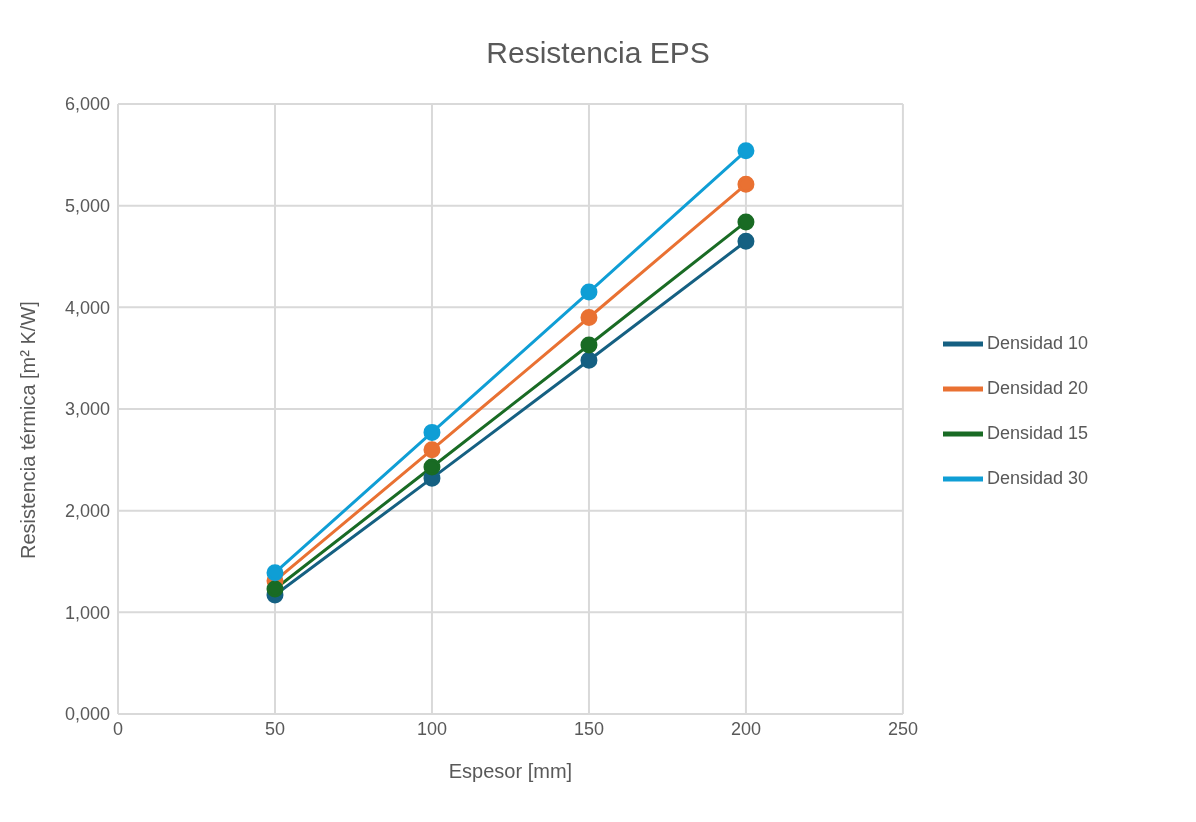  I want to click on y-tick-label: 1,000, so click(87, 612).